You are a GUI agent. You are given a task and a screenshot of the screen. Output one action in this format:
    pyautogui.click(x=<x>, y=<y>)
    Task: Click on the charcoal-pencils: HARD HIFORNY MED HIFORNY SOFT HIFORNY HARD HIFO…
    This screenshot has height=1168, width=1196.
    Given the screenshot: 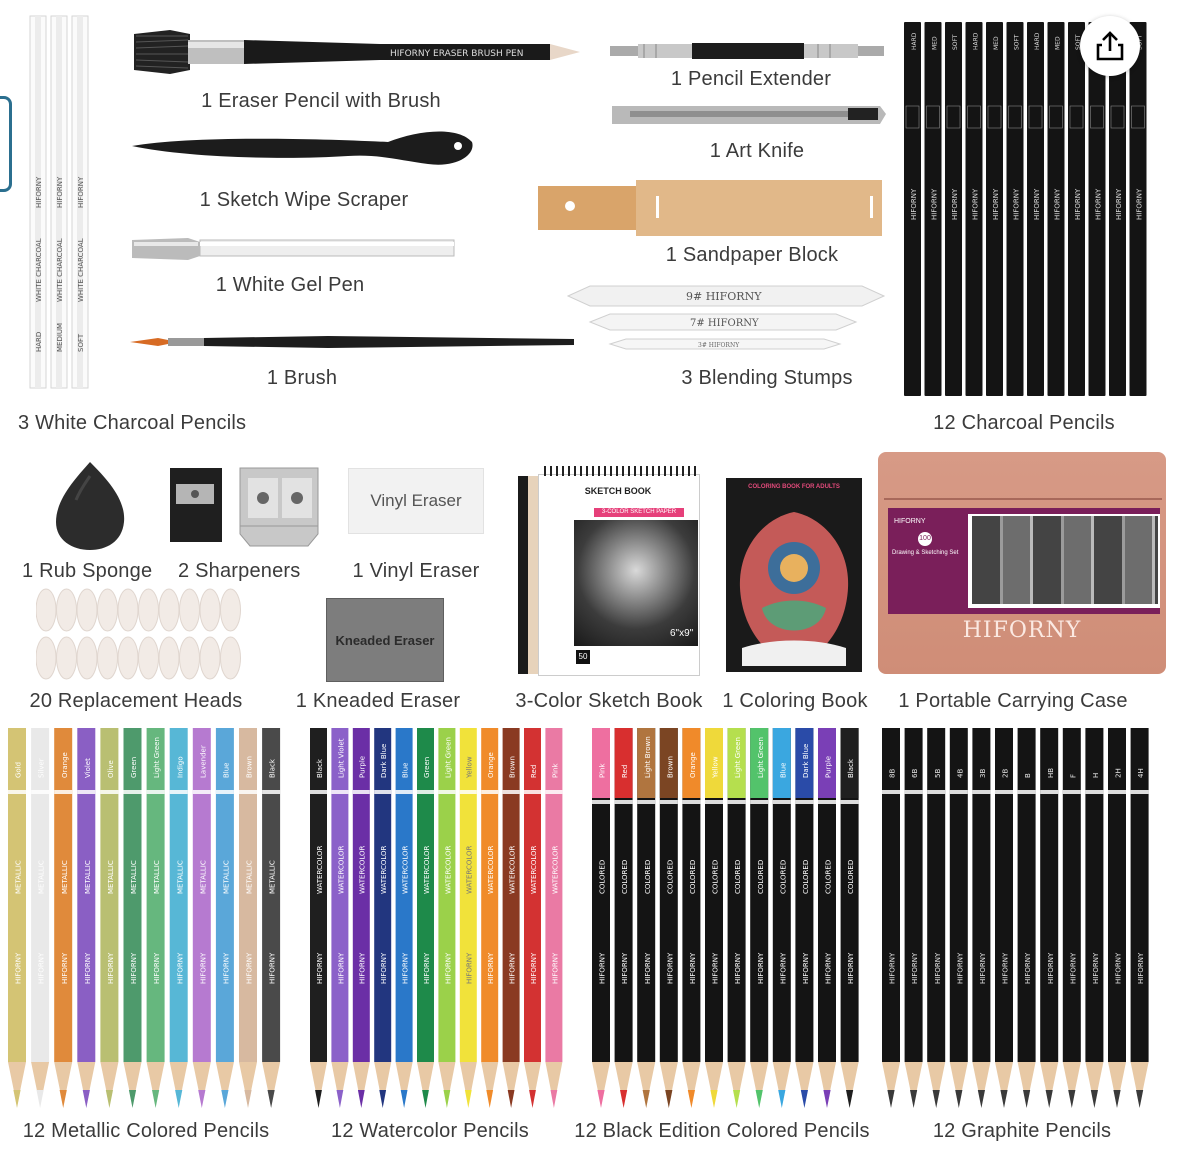 What is the action you would take?
    pyautogui.click(x=1027, y=211)
    